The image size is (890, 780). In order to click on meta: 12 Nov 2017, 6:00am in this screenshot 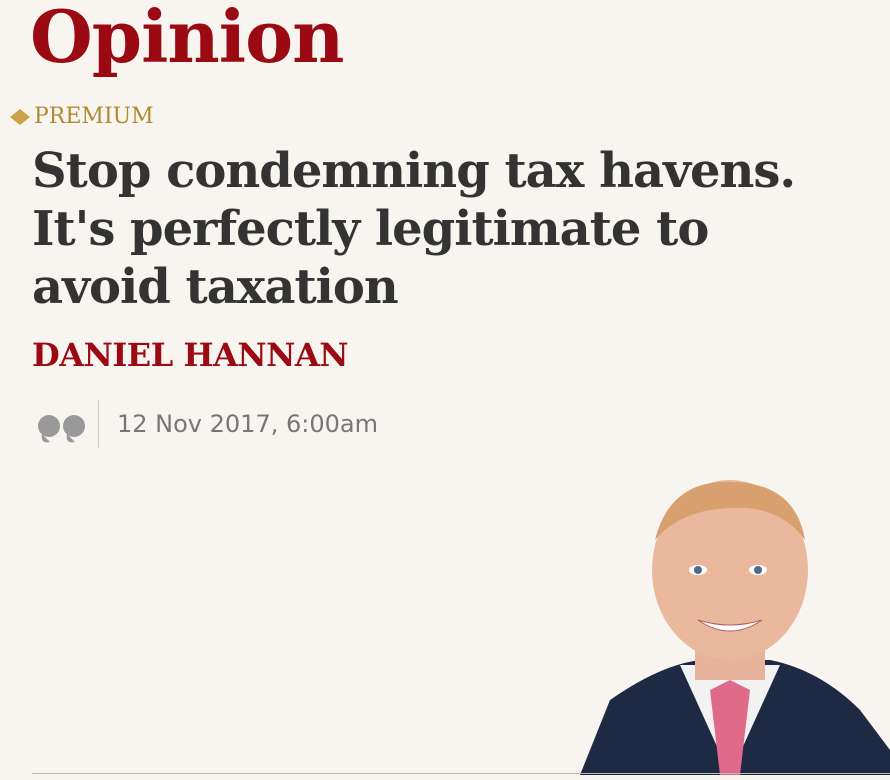, I will do `click(207, 424)`.